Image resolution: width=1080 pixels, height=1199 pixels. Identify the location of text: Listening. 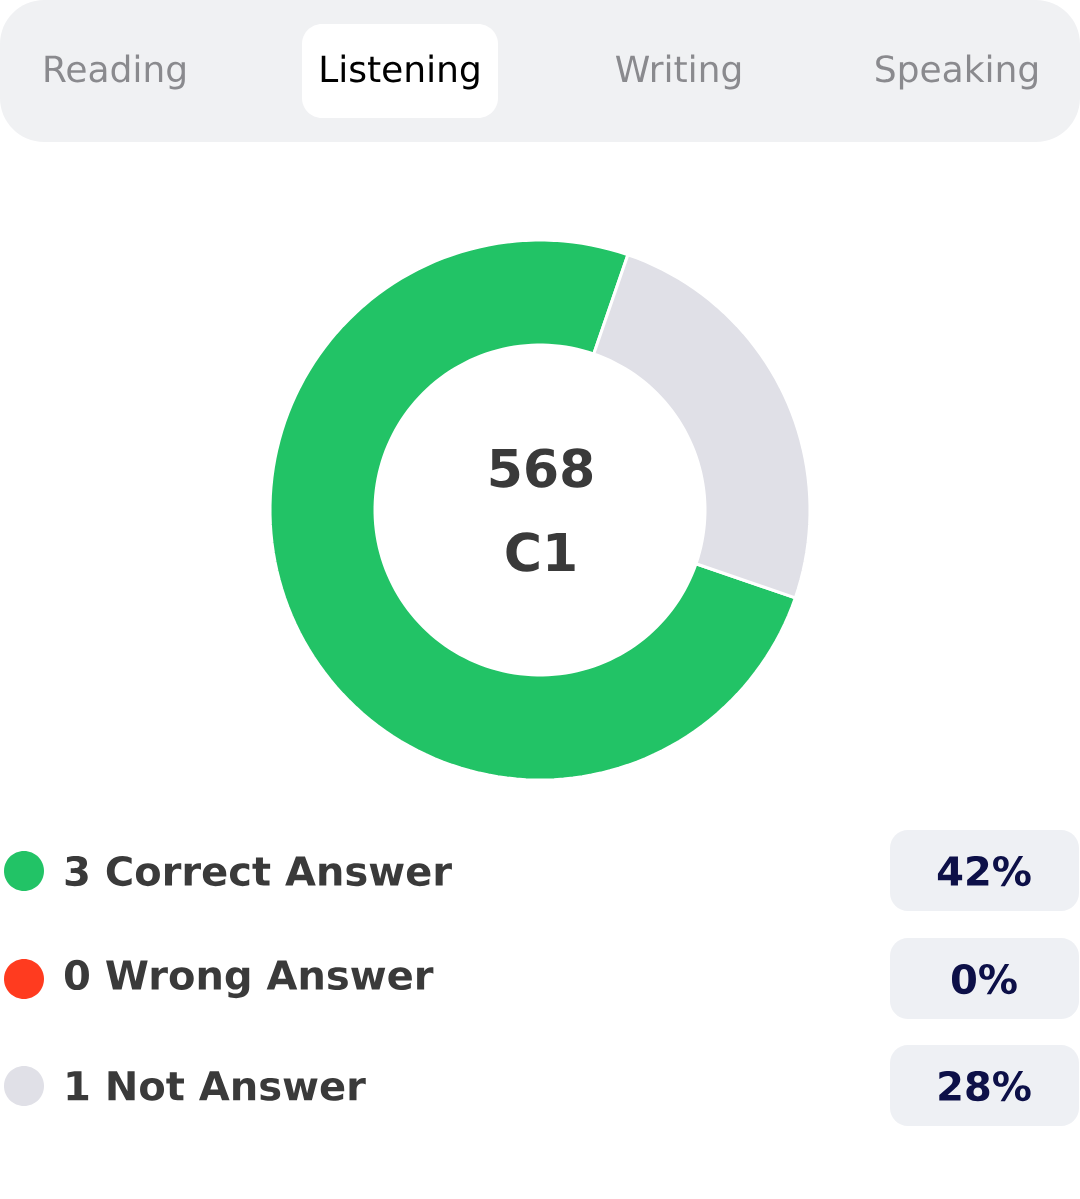
(400, 72).